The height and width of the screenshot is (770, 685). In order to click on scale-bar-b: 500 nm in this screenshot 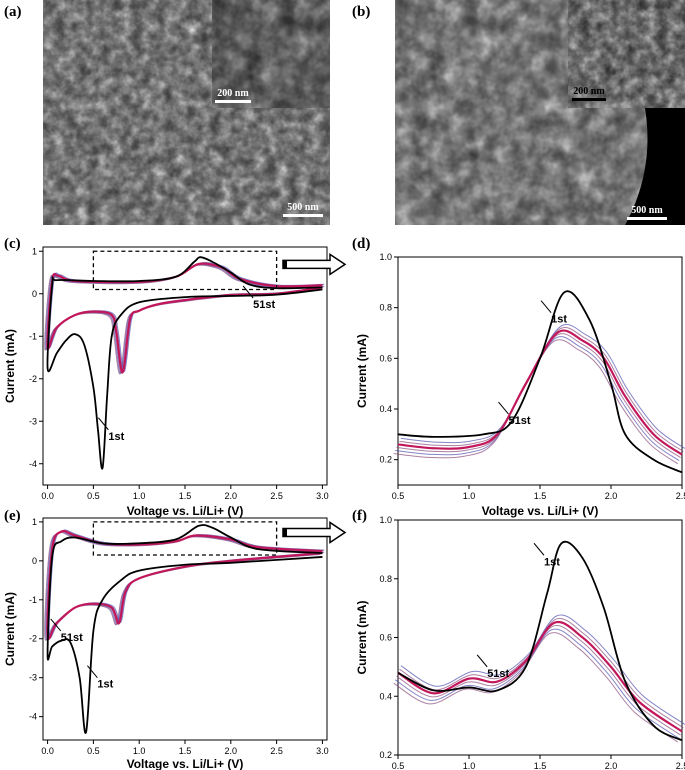, I will do `click(647, 212)`.